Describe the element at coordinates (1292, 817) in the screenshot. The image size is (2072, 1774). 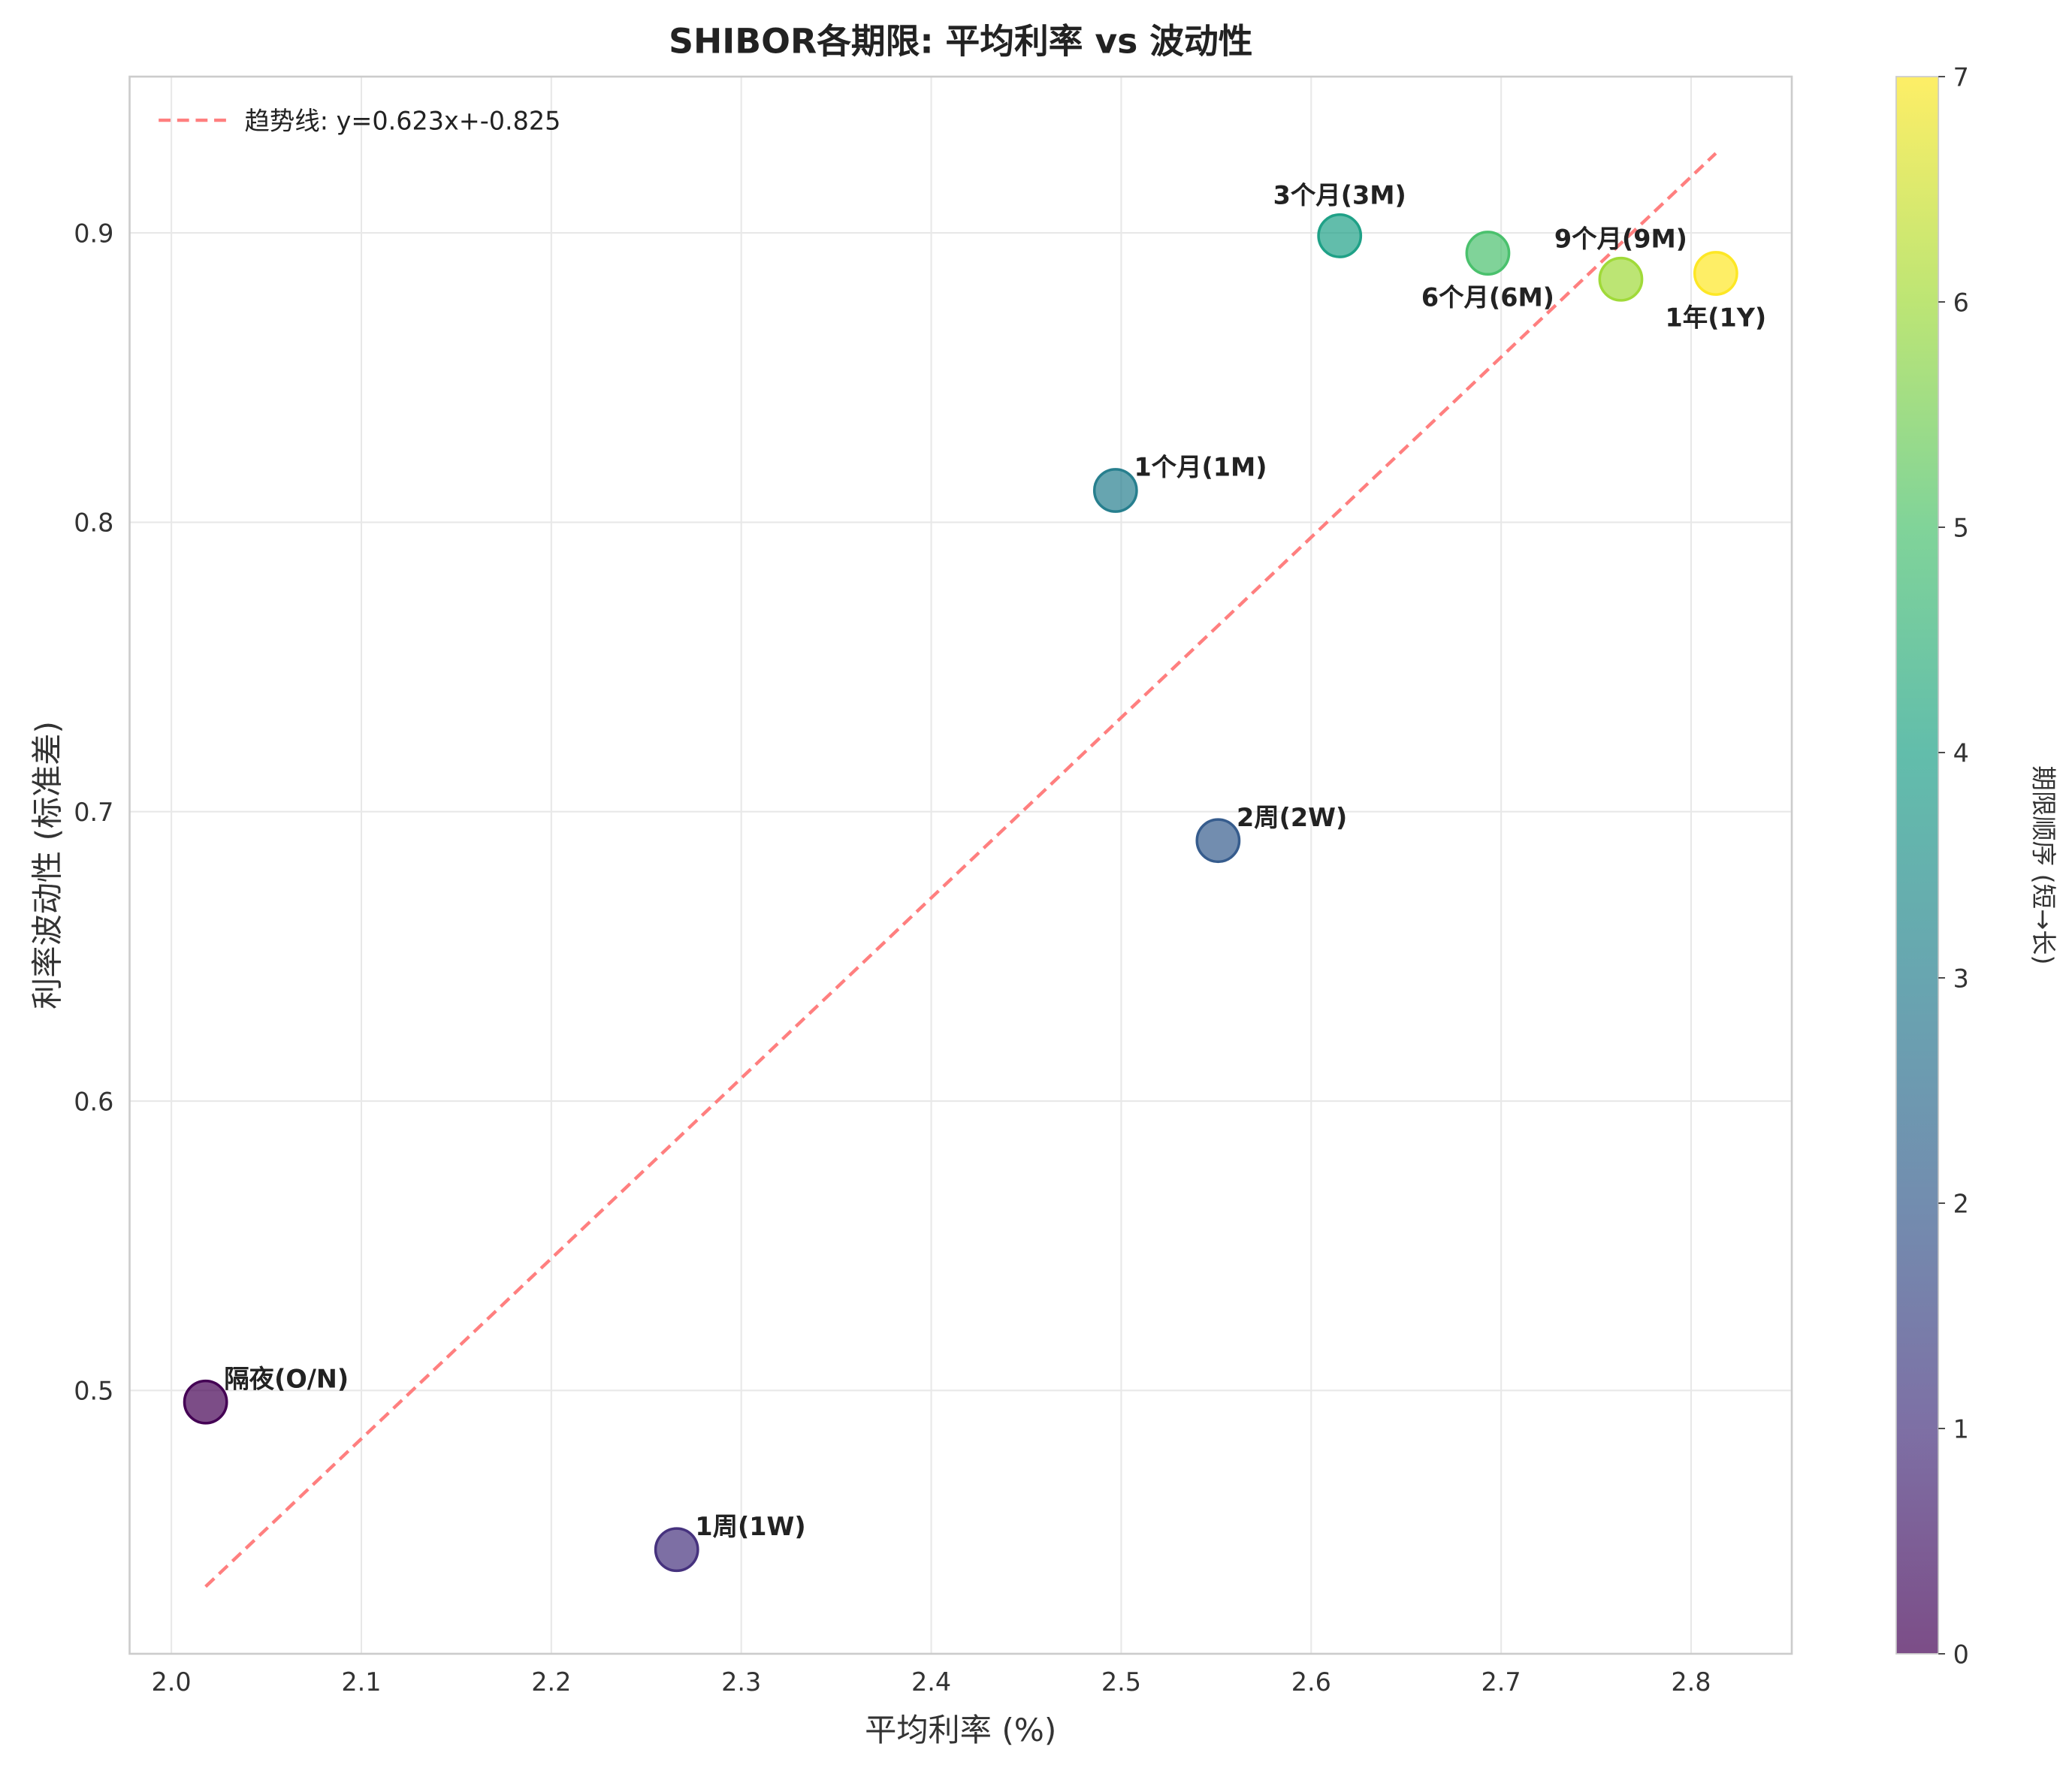
I see `point-label: 2周(2W)` at that location.